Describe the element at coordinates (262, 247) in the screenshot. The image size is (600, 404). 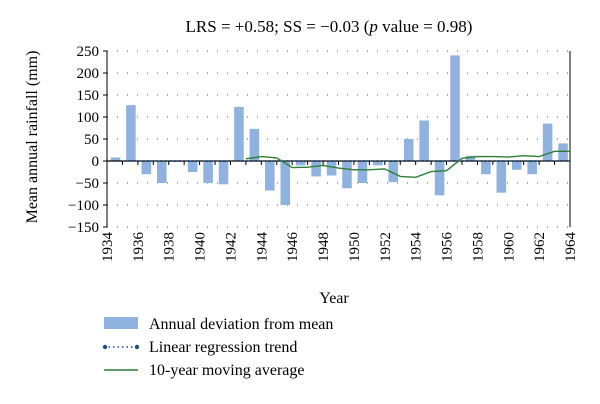
I see `x-tick-label-1944: 1944` at that location.